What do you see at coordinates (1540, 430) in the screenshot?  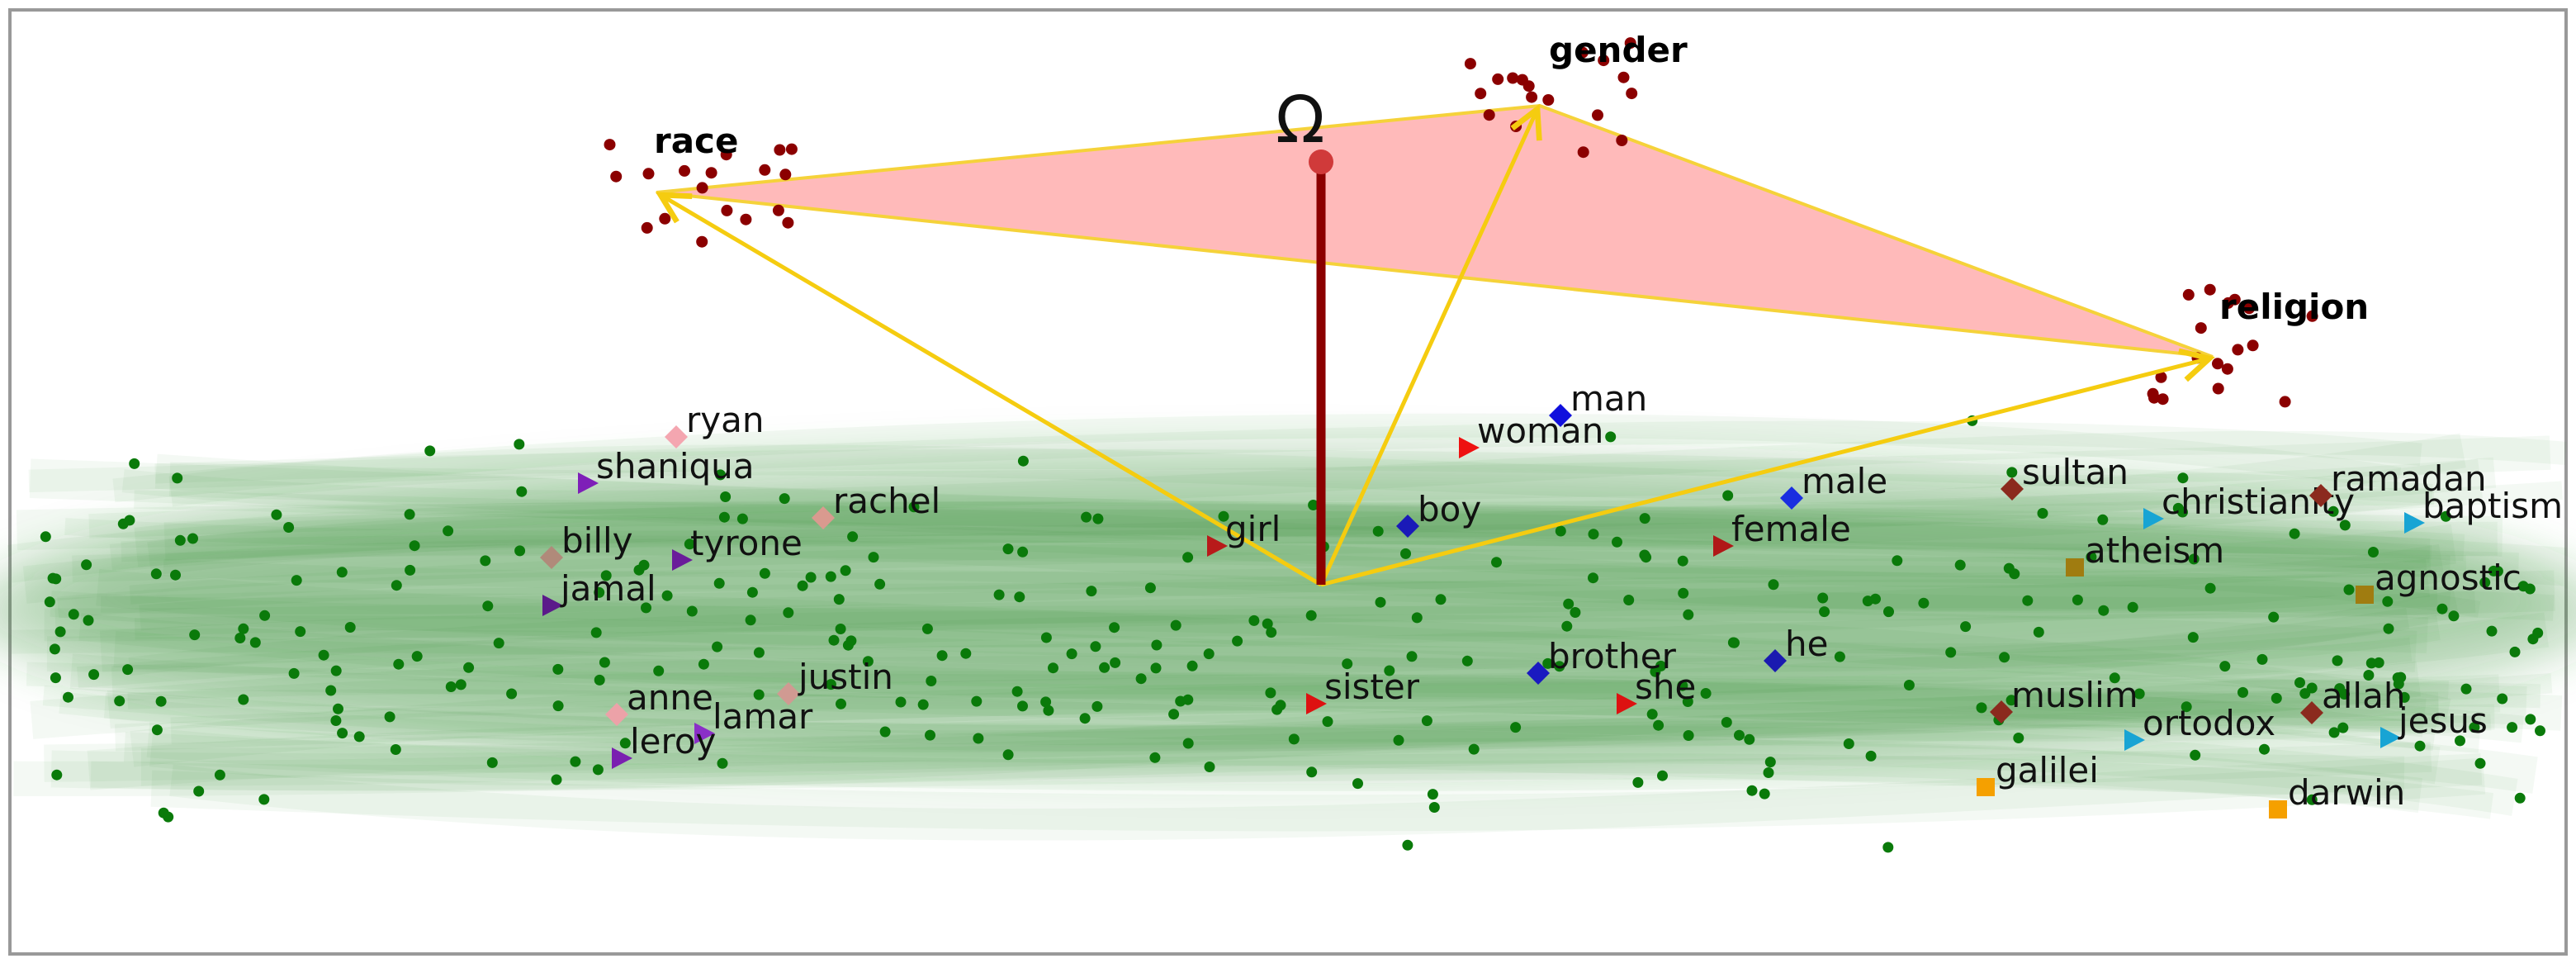 I see `word-label-woman: woman` at bounding box center [1540, 430].